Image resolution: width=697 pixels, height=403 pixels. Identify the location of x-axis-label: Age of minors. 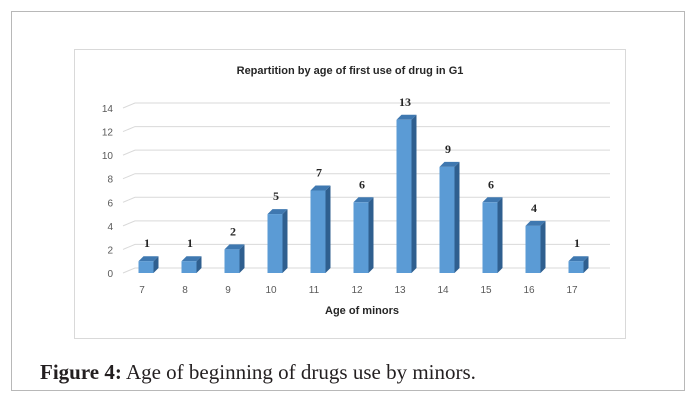
(362, 311).